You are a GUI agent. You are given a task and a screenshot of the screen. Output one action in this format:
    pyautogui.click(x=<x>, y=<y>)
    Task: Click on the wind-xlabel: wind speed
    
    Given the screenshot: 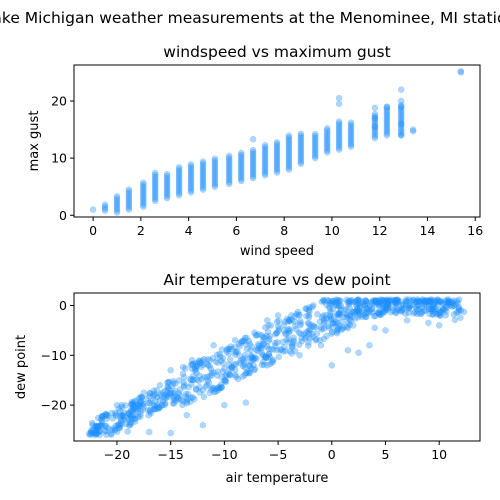 What is the action you would take?
    pyautogui.click(x=277, y=251)
    